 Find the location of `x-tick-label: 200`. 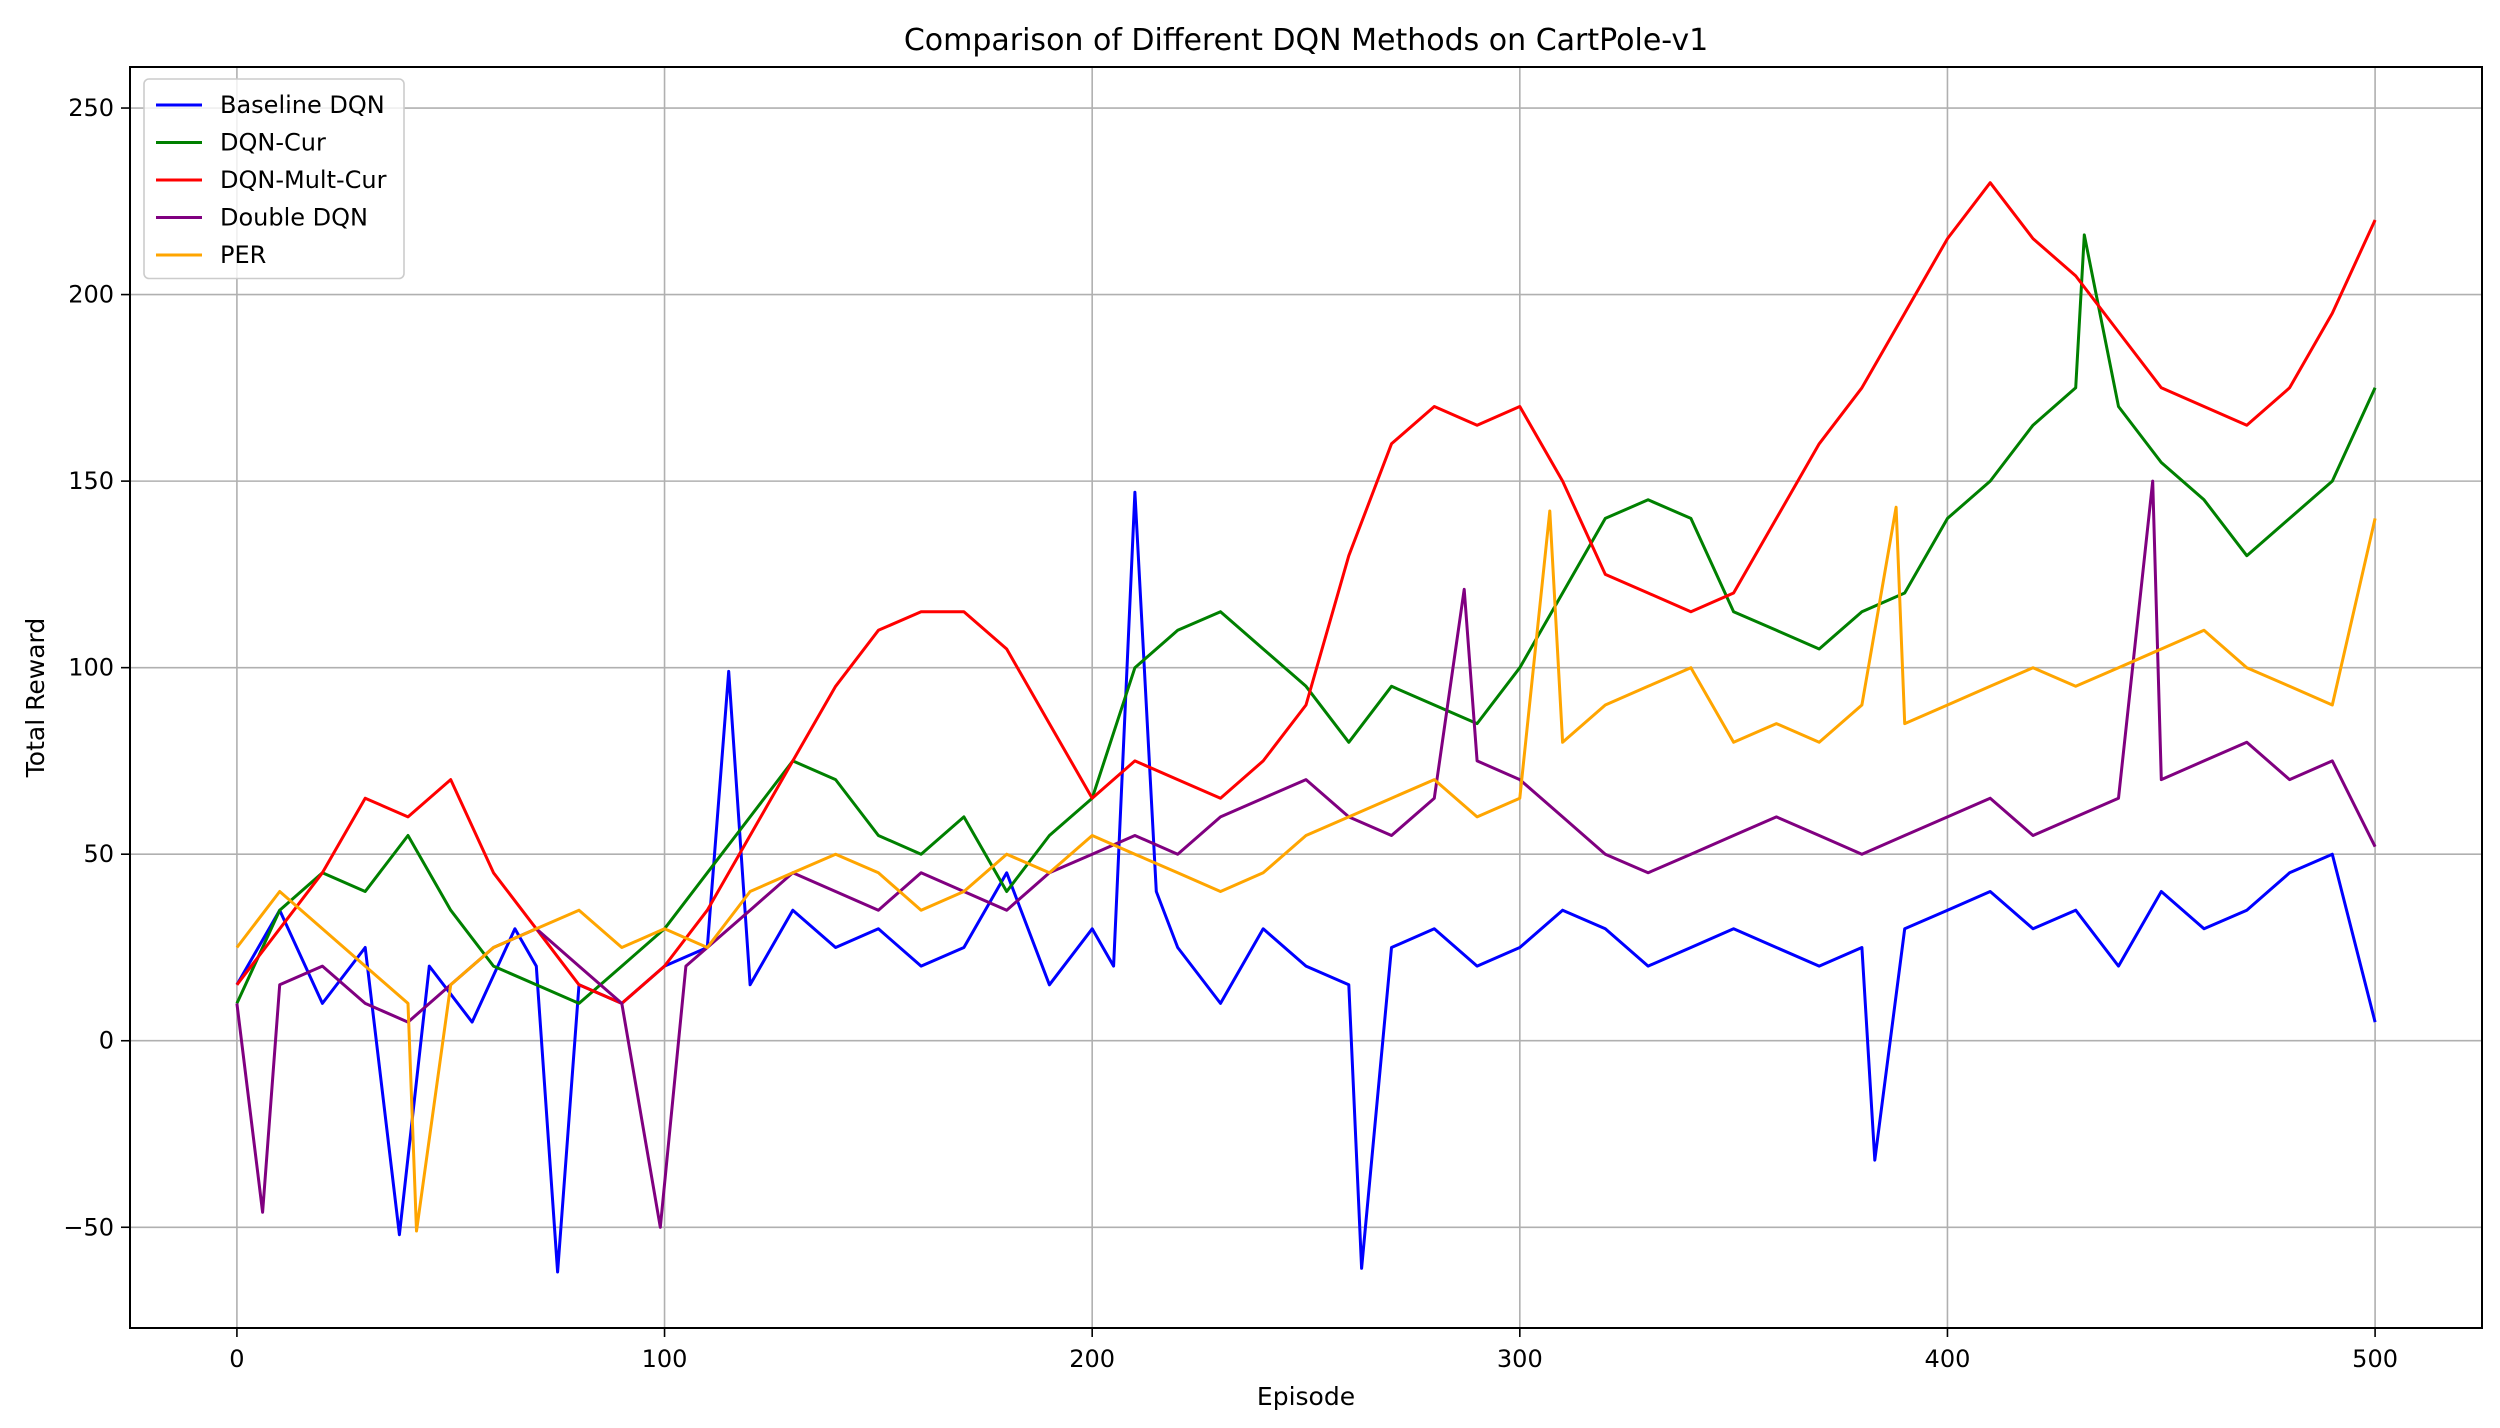

x-tick-label: 200 is located at coordinates (1092, 1359).